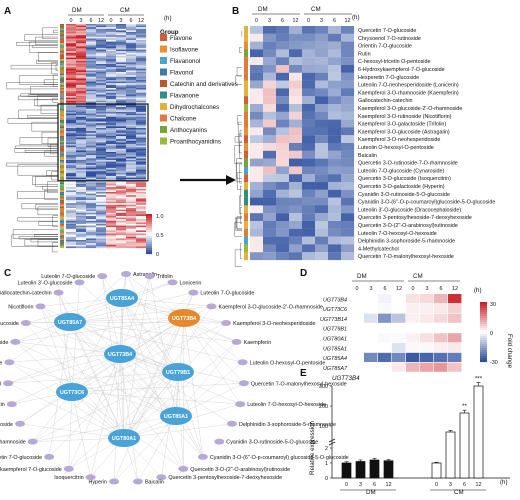 The width and height of the screenshot is (520, 500). Describe the element at coordinates (269, 21) in the screenshot. I see `panel-b-tick: 3` at that location.